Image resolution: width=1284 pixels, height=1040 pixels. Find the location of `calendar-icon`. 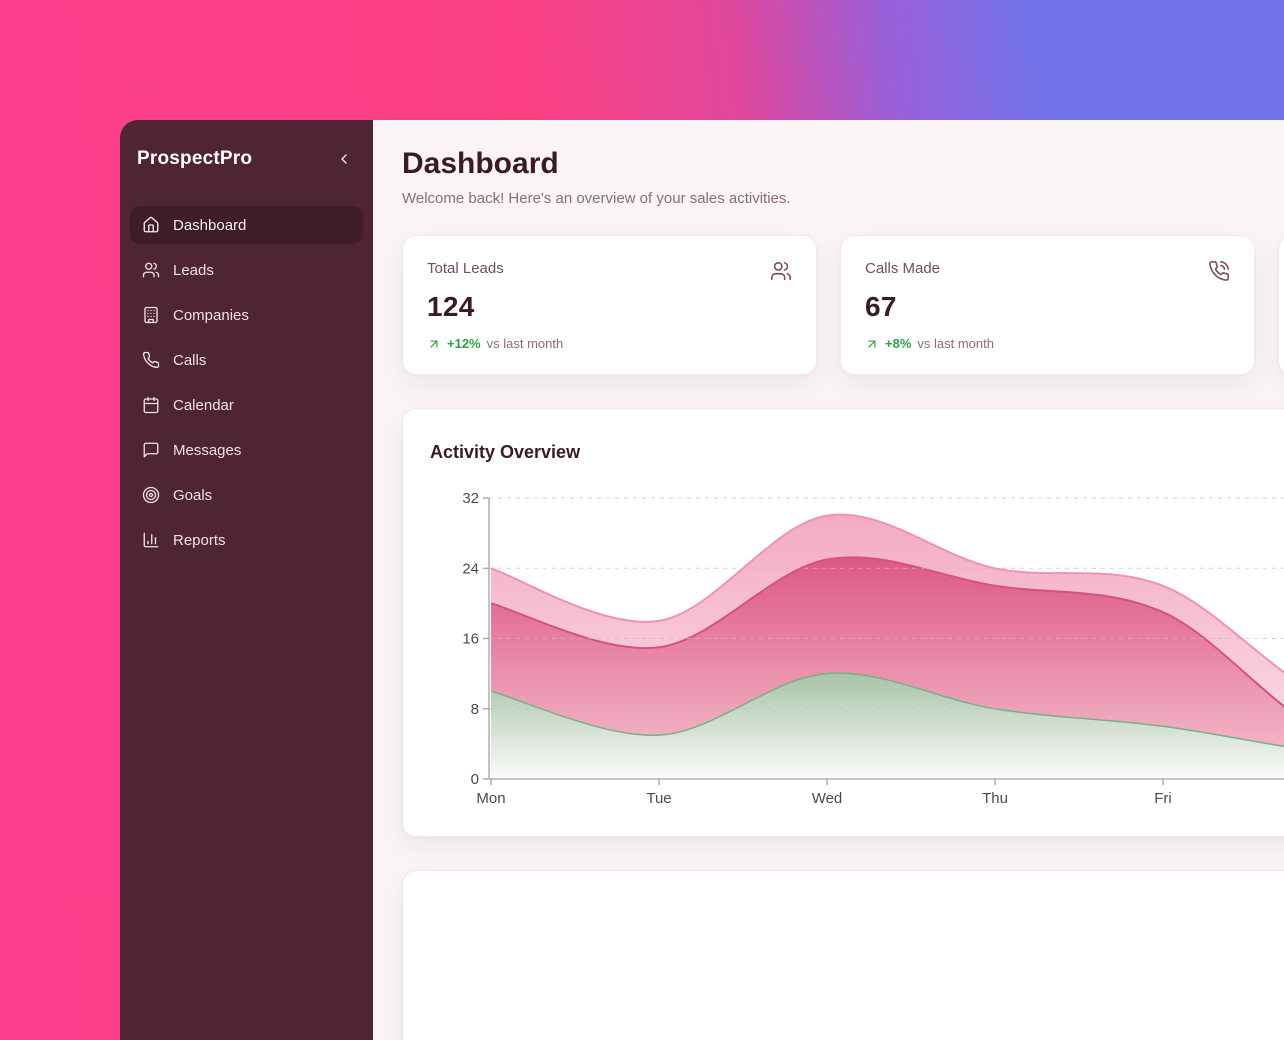

calendar-icon is located at coordinates (151, 405).